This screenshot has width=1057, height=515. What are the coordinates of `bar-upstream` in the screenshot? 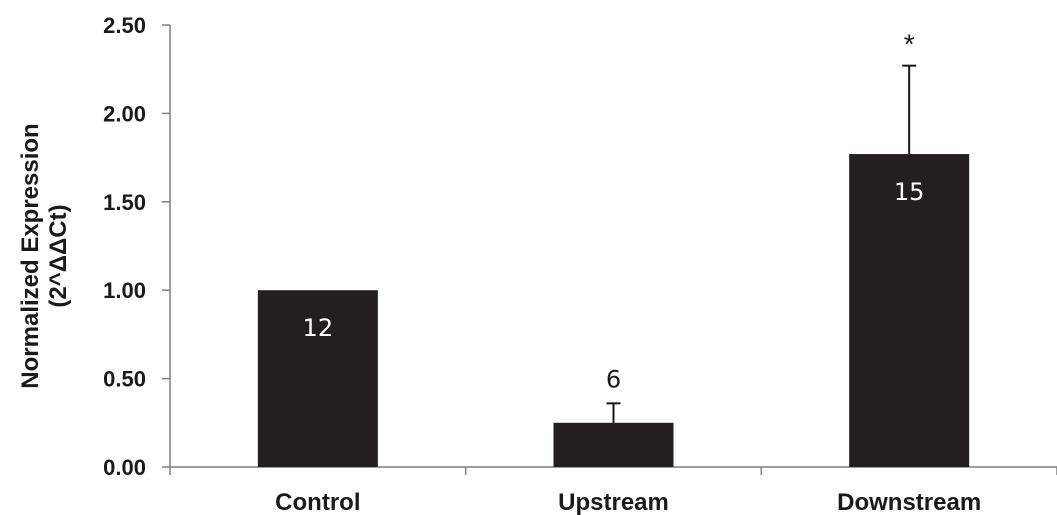 It's located at (613, 444).